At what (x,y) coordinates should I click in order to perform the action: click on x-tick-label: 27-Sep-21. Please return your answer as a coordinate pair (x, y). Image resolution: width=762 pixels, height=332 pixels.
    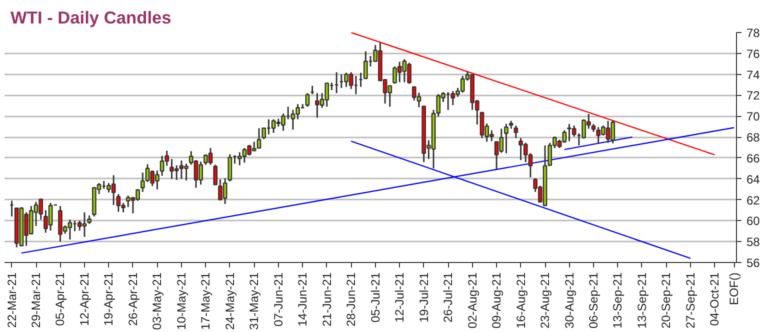
    Looking at the image, I should click on (690, 300).